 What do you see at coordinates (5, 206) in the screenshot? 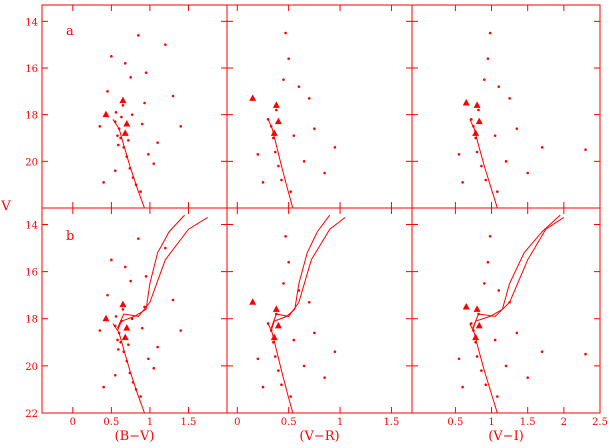
I see `y-axis-label: V` at bounding box center [5, 206].